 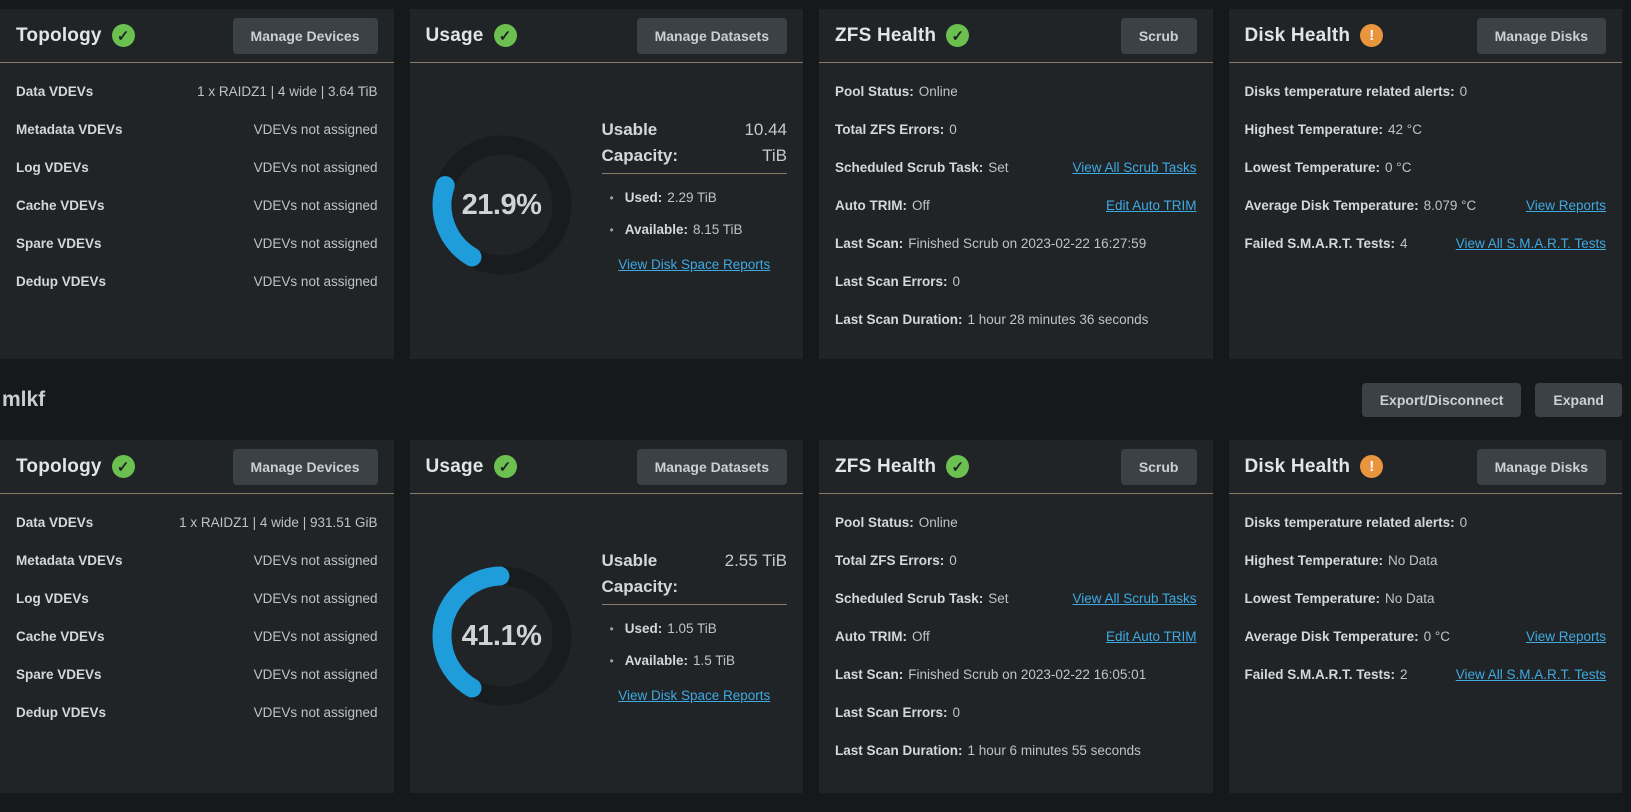 What do you see at coordinates (278, 522) in the screenshot?
I see `row-value: 1 x RAIDZ1 | 4 wide | 931.51 GiB` at bounding box center [278, 522].